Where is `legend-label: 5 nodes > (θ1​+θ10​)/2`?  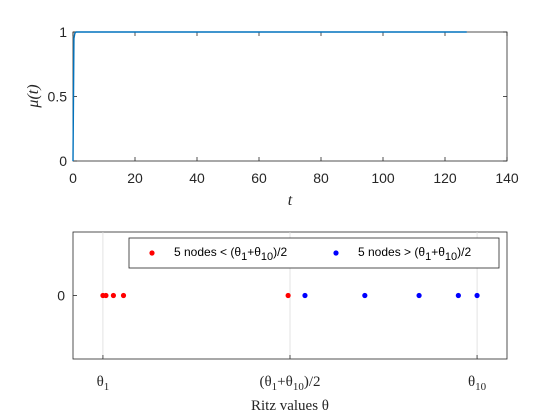 legend-label: 5 nodes > (θ1​+θ10​)/2 is located at coordinates (414, 254).